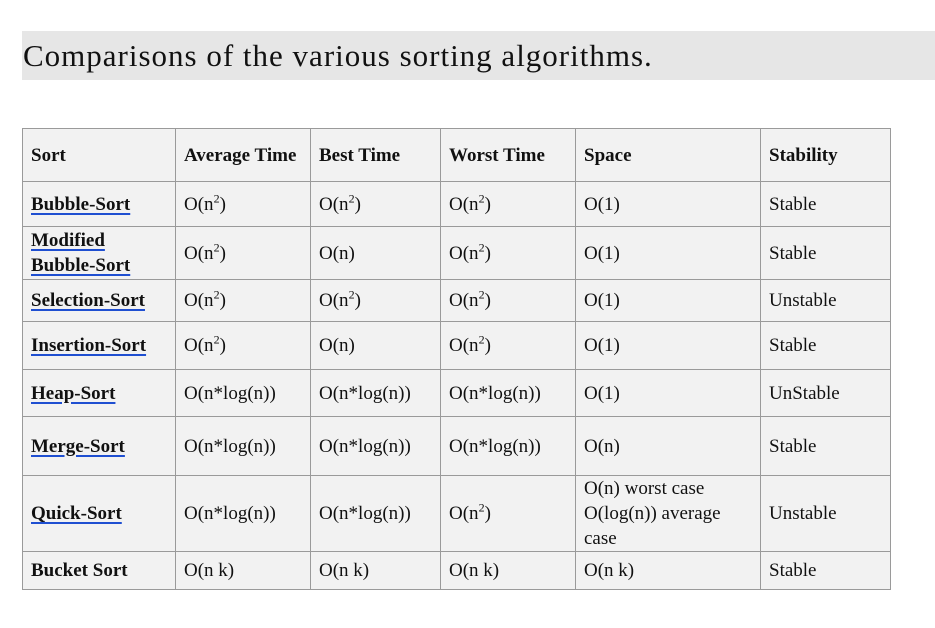 The width and height of the screenshot is (935, 628). I want to click on sort-name-cell: Quick-Sort, so click(99, 513).